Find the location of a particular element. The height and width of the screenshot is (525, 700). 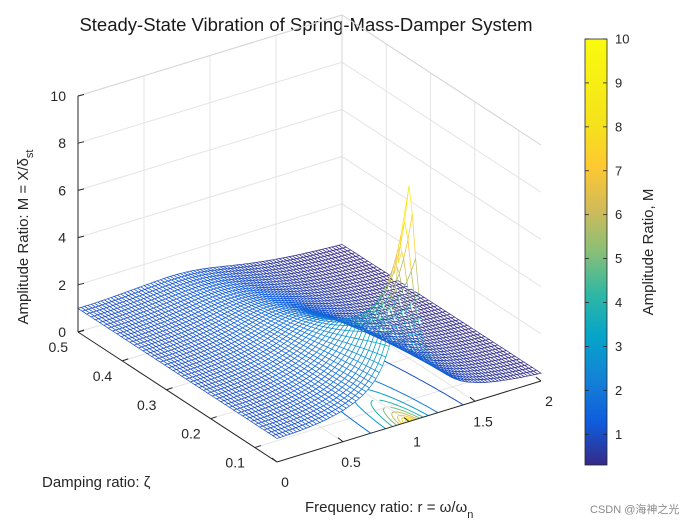

x-tick-label: 1 is located at coordinates (417, 442).